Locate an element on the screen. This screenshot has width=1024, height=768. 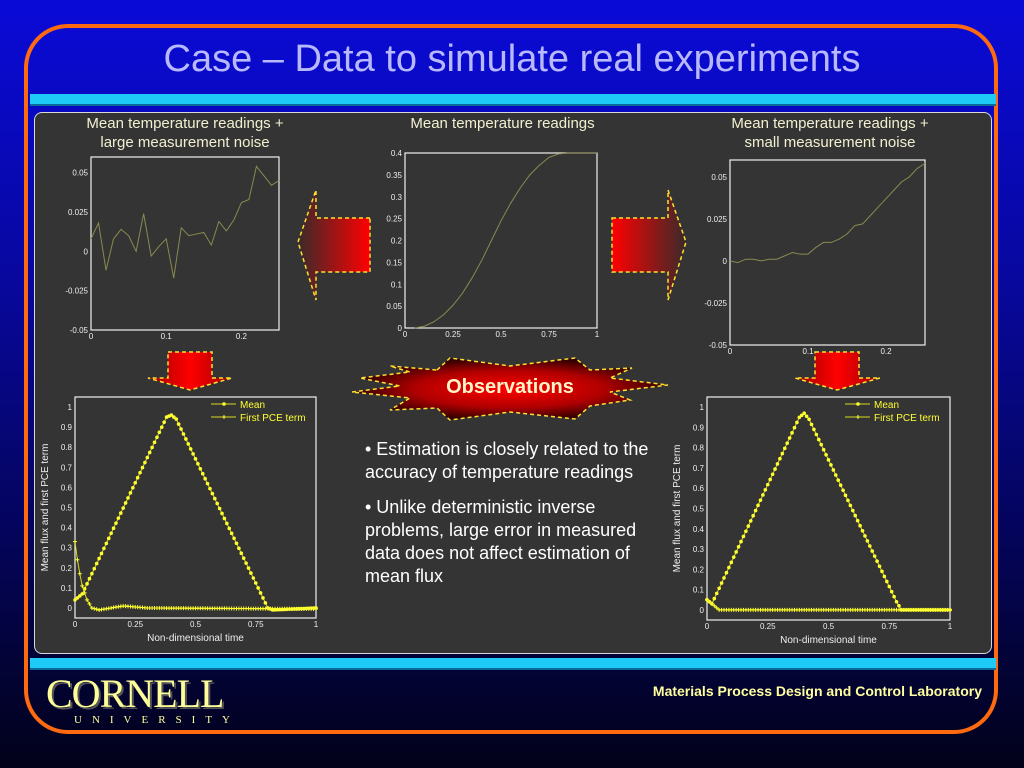
series-line-noisy is located at coordinates (185, 222).